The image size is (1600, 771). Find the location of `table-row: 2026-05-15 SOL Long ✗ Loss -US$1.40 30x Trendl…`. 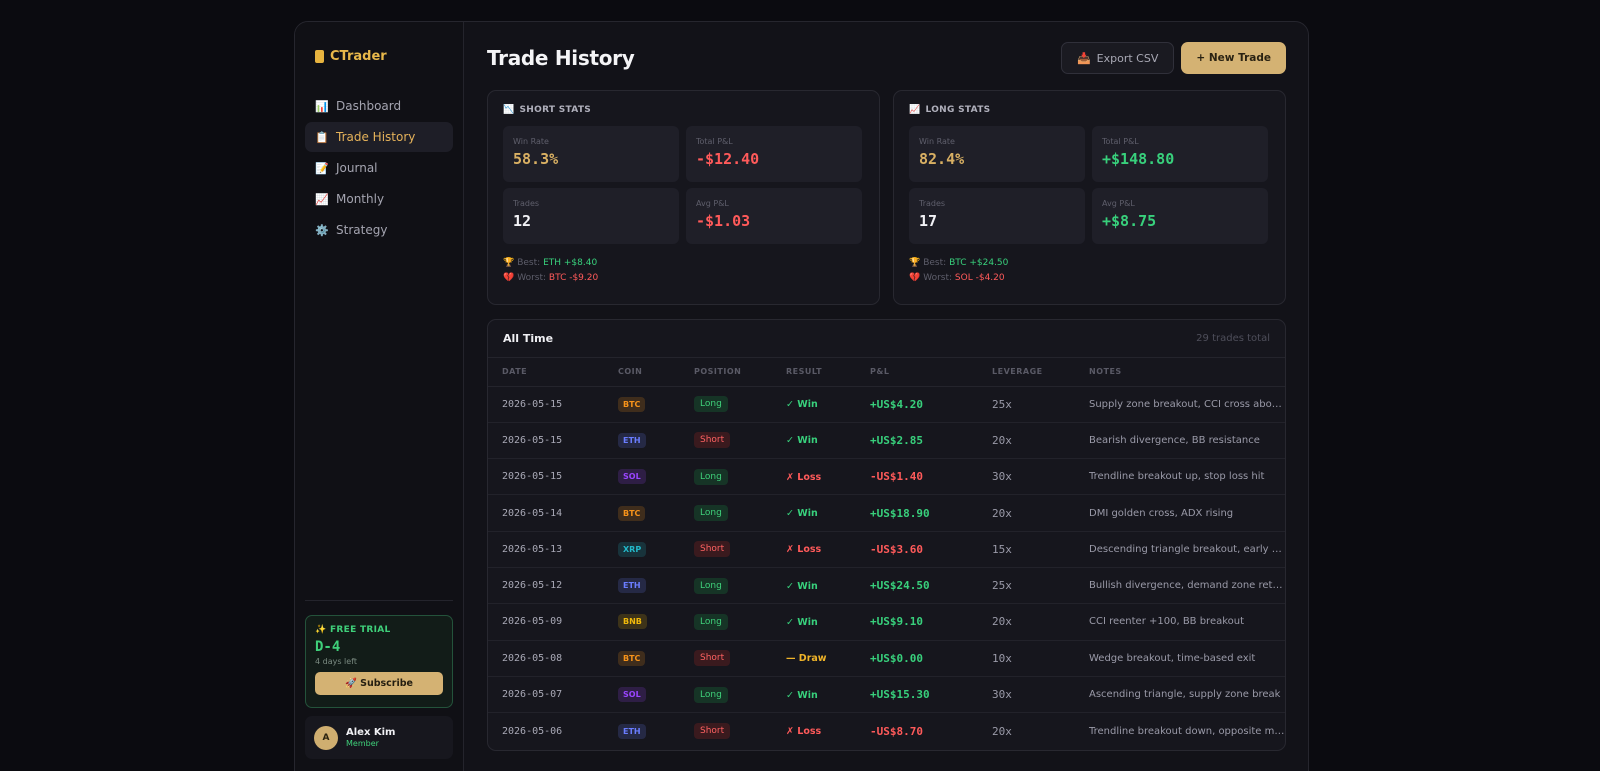

table-row: 2026-05-15 SOL Long ✗ Loss -US$1.40 30x Trendl… is located at coordinates (886, 477).